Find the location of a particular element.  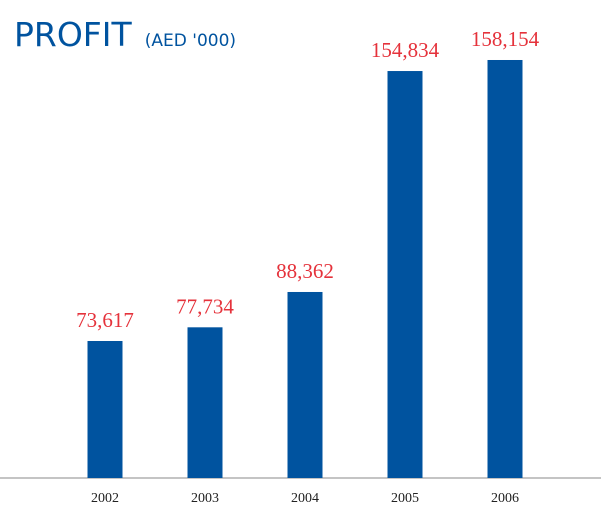

value-label: 73,617 is located at coordinates (105, 320).